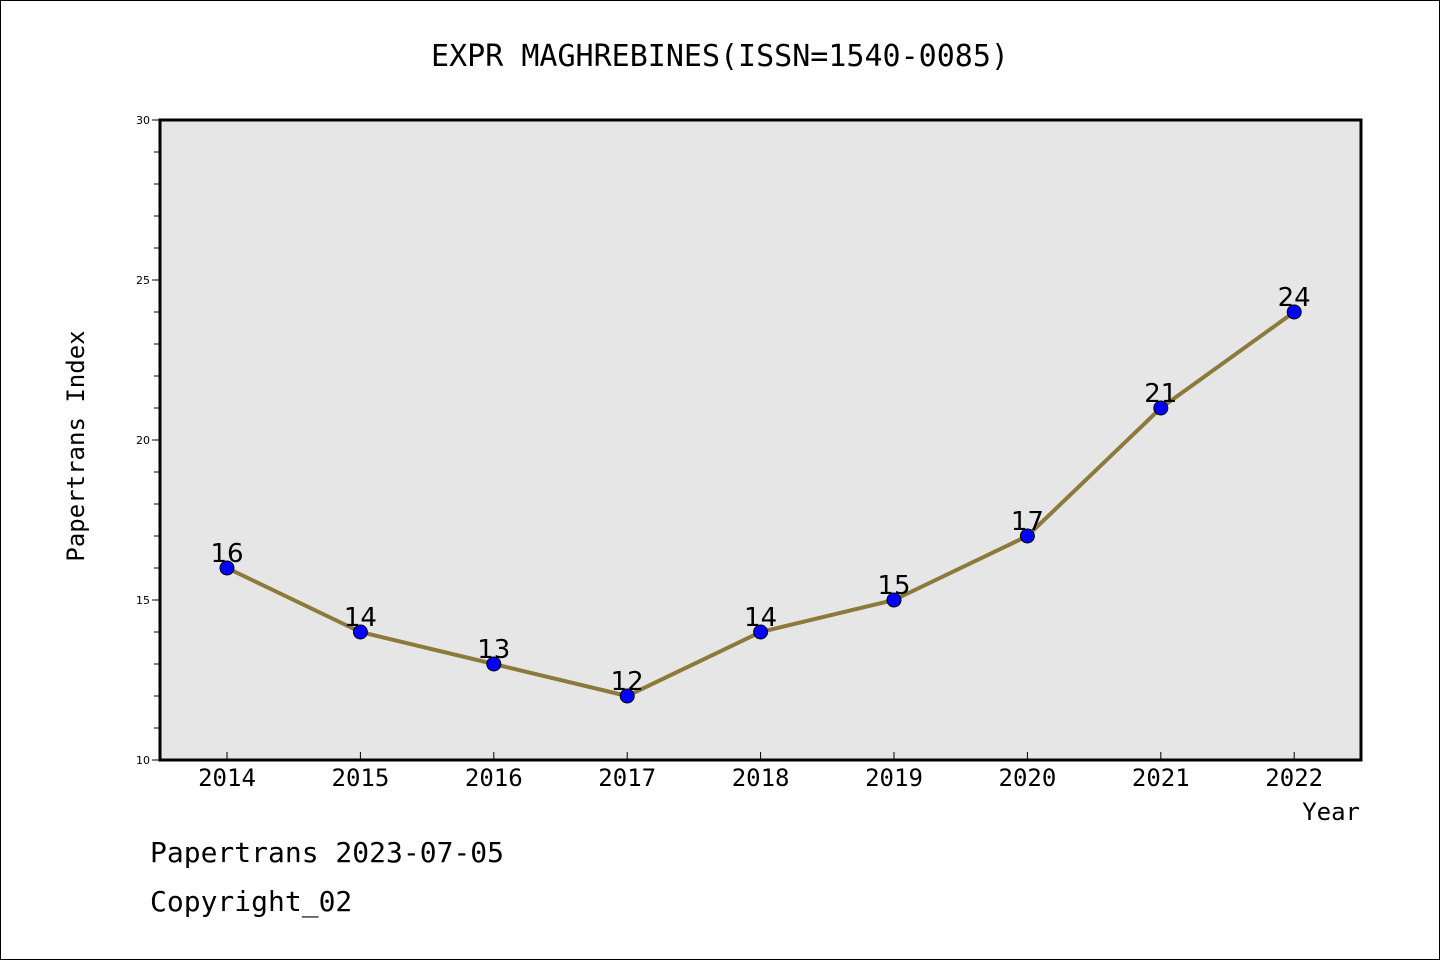  Describe the element at coordinates (1294, 778) in the screenshot. I see `x-tick-label: 2022` at that location.